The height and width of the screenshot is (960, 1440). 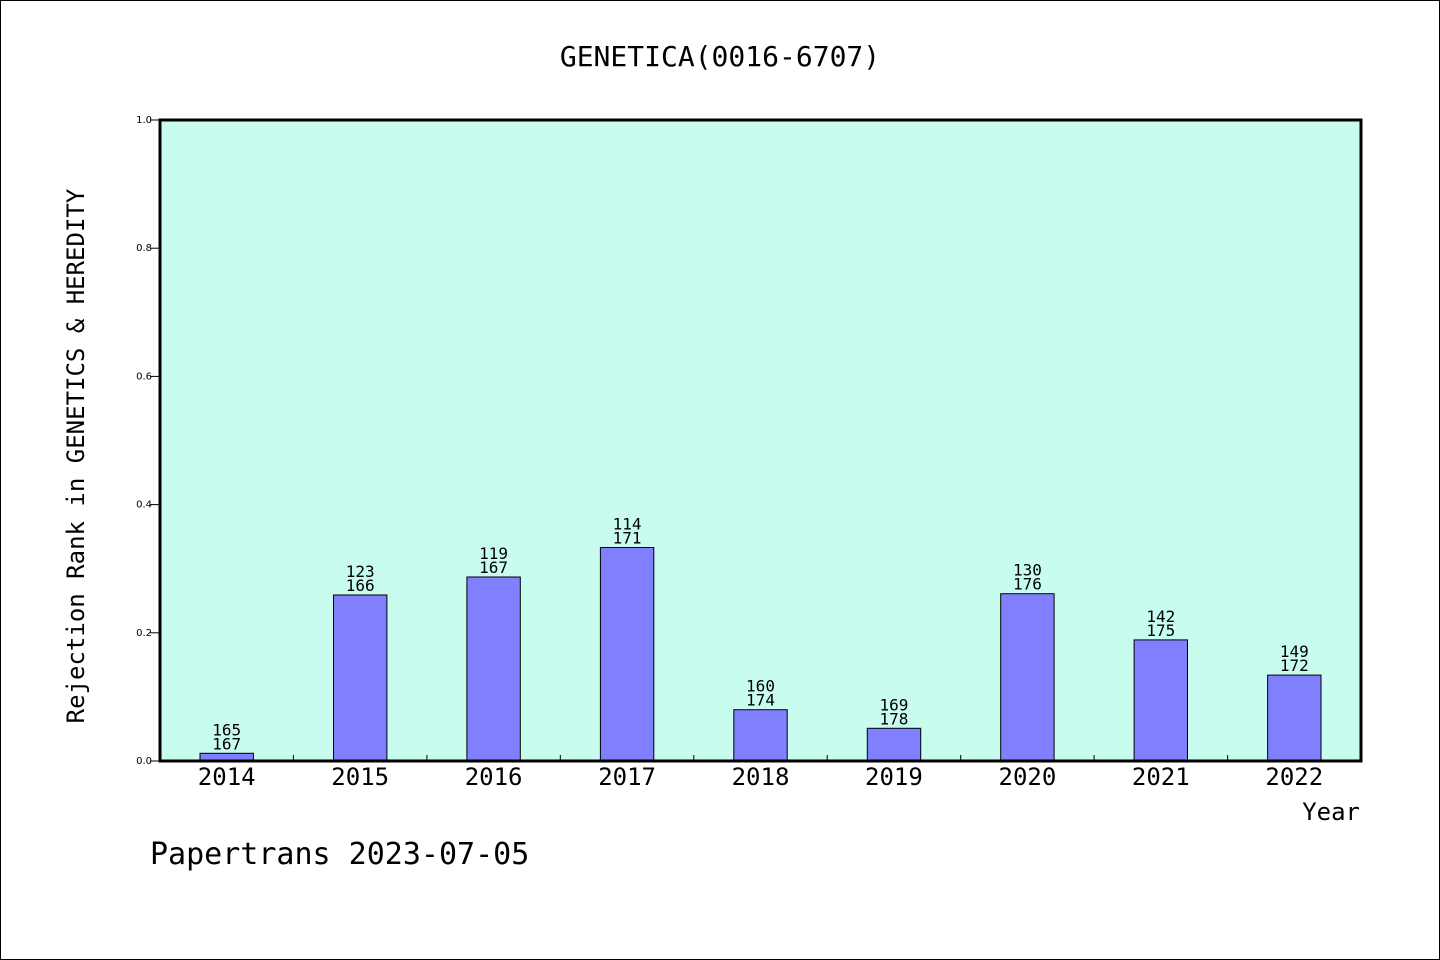 What do you see at coordinates (144, 248) in the screenshot?
I see `y-tick-label: 0.8` at bounding box center [144, 248].